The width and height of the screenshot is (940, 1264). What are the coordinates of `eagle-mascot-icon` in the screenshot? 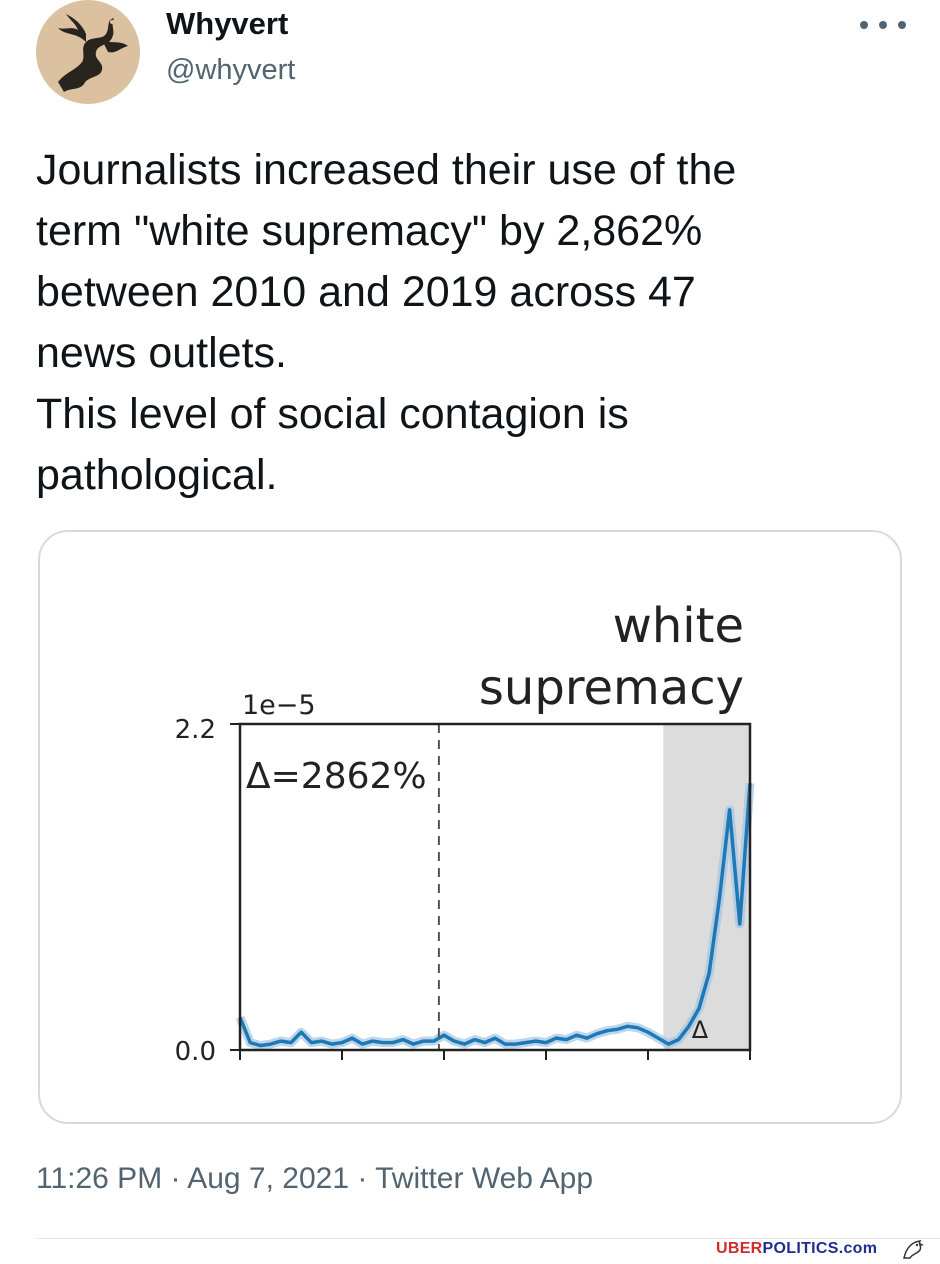 It's located at (913, 1249).